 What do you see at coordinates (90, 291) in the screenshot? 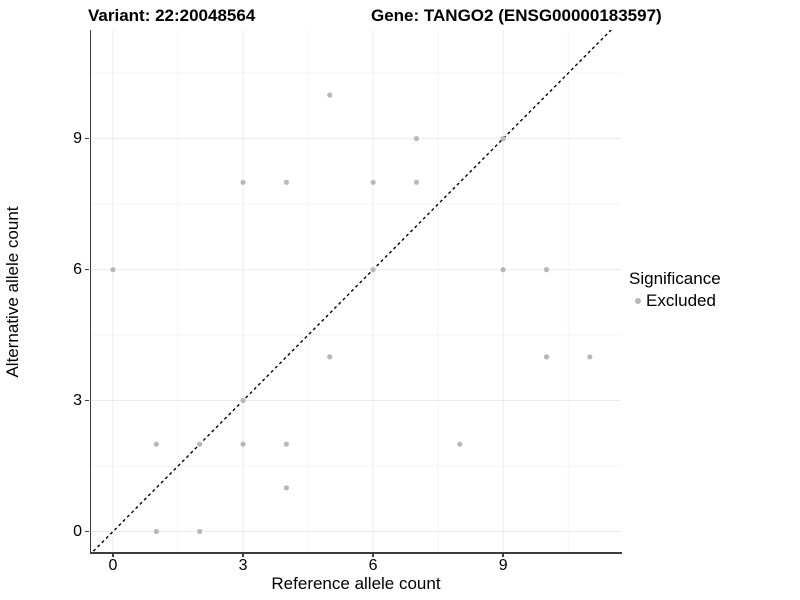
I see `y-axis-line` at bounding box center [90, 291].